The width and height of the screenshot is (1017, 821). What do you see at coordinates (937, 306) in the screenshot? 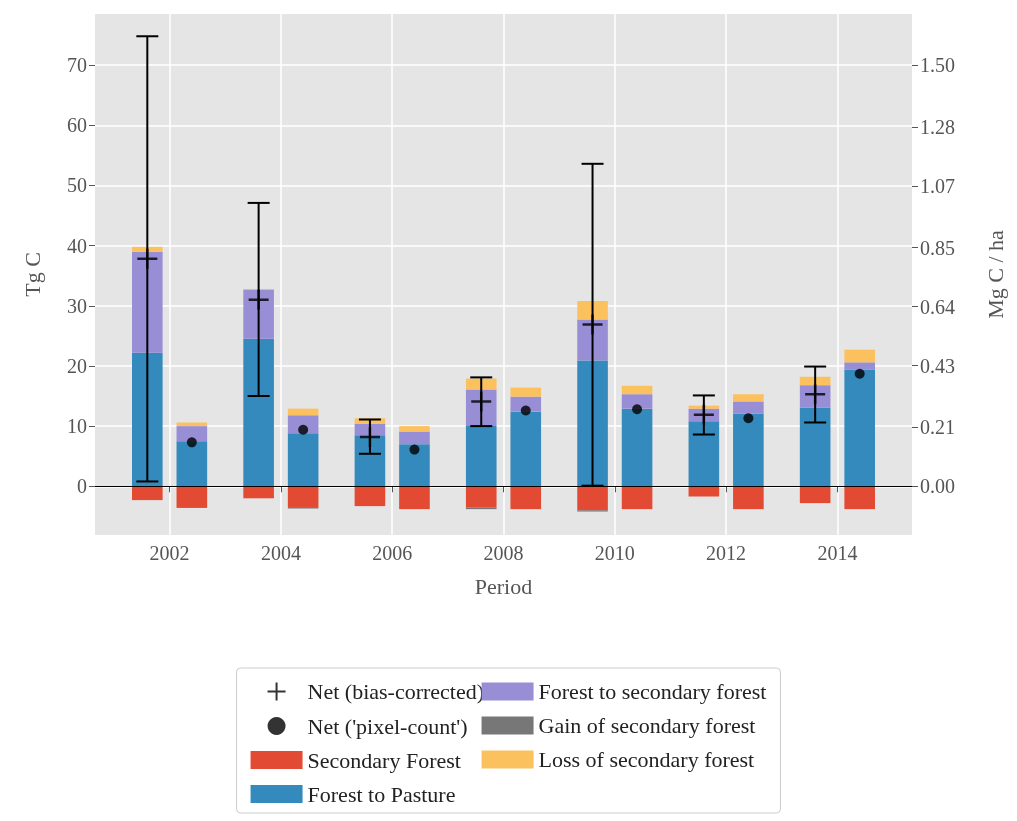
I see `y2-tick-label: 0.64` at bounding box center [937, 306].